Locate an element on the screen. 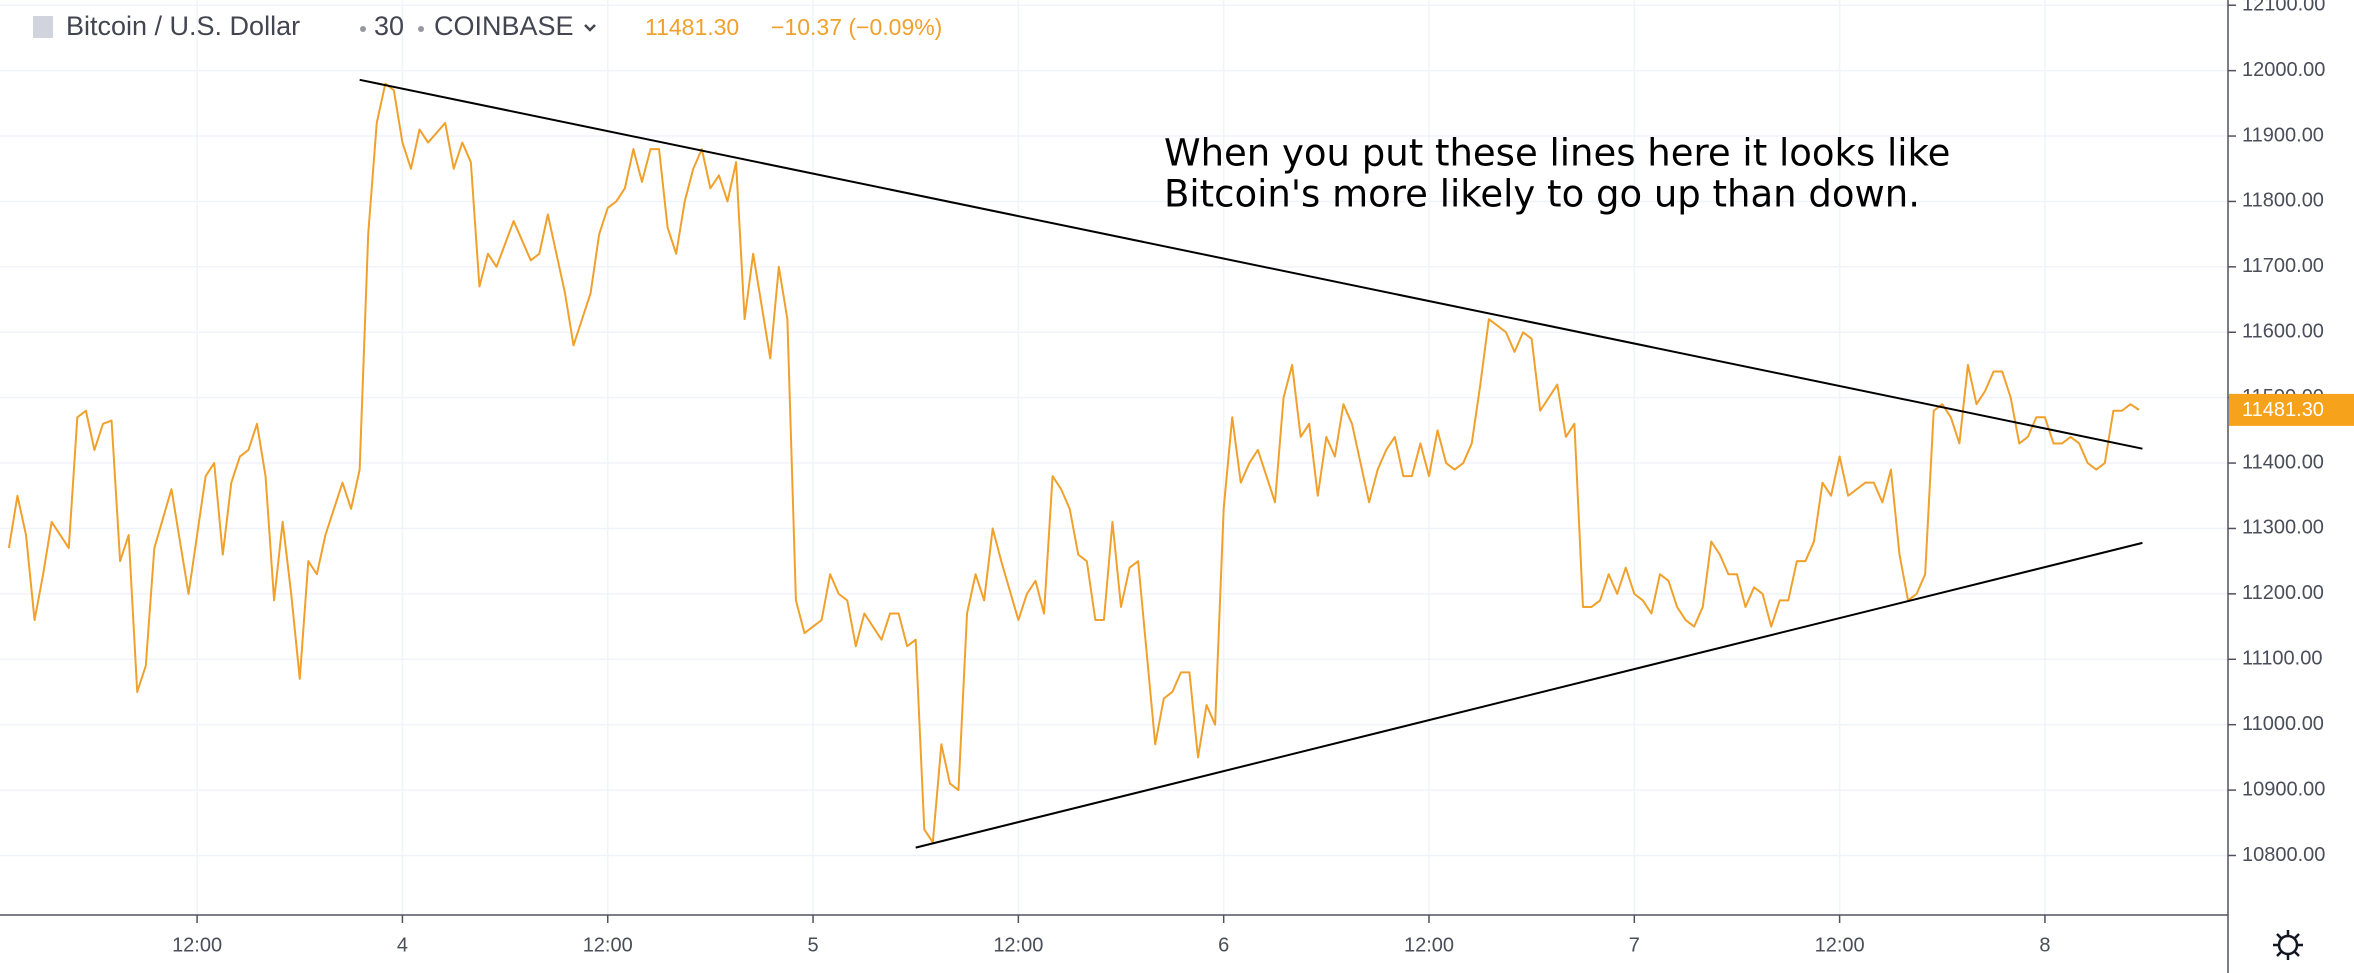 The height and width of the screenshot is (973, 2354). x-tick-label: 8 is located at coordinates (2044, 945).